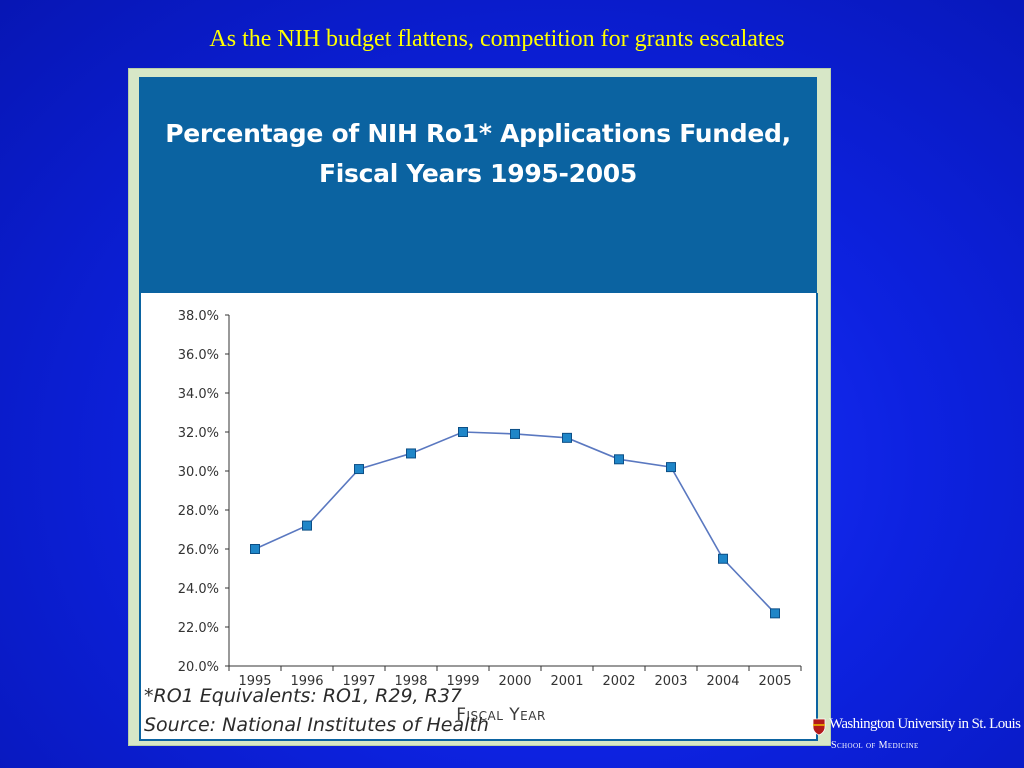 The image size is (1024, 768). What do you see at coordinates (198, 433) in the screenshot?
I see `y-tick-label: 32.0%` at bounding box center [198, 433].